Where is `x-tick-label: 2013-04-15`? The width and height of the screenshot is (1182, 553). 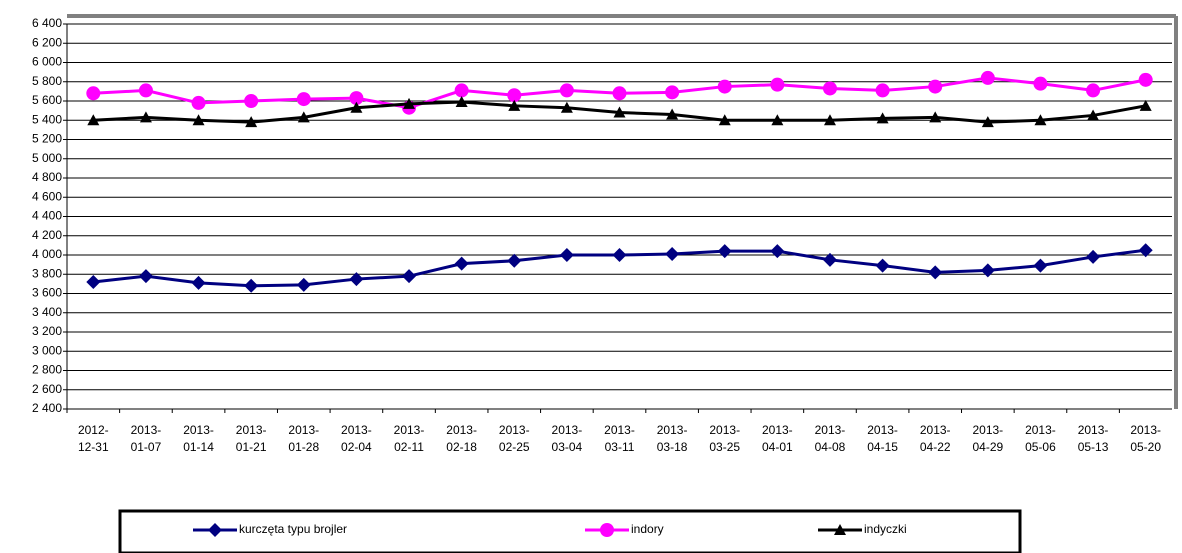 x-tick-label: 2013-04-15 is located at coordinates (882, 438).